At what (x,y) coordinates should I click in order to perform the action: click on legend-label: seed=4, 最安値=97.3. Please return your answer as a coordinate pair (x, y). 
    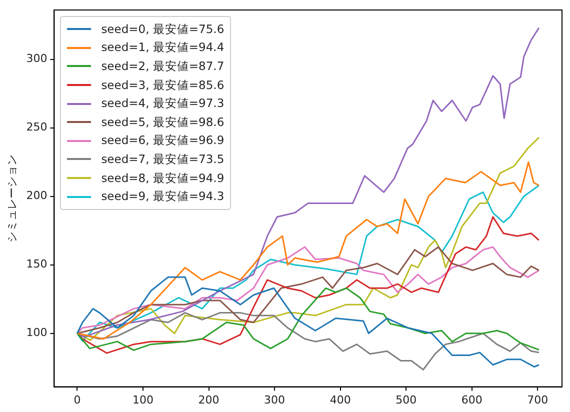
    Looking at the image, I should click on (162, 104).